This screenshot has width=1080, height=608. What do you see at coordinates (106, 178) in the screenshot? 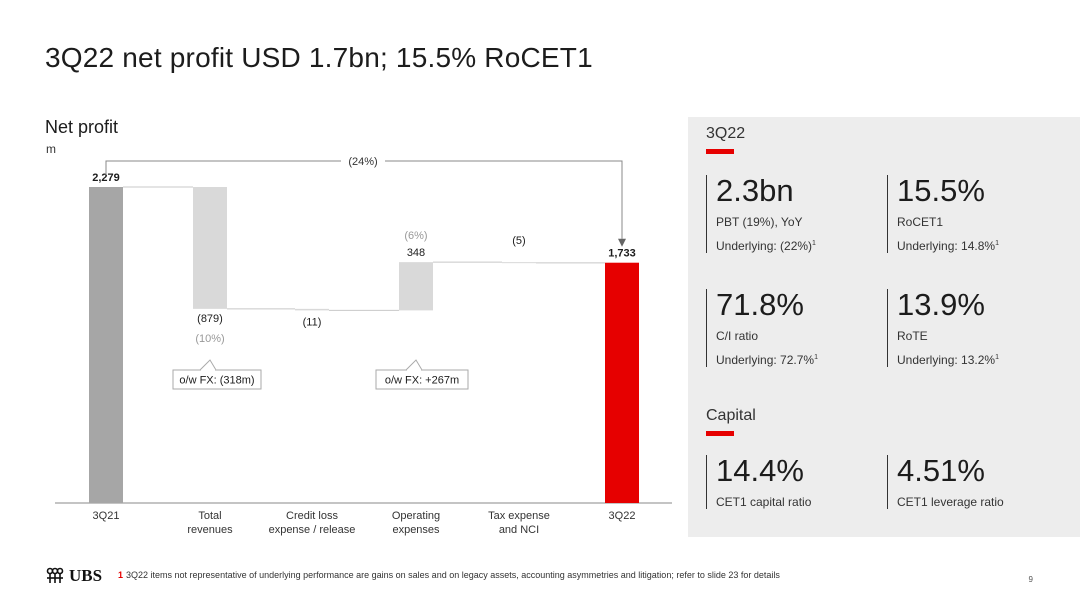
I see `value-label-0: 2,279` at bounding box center [106, 178].